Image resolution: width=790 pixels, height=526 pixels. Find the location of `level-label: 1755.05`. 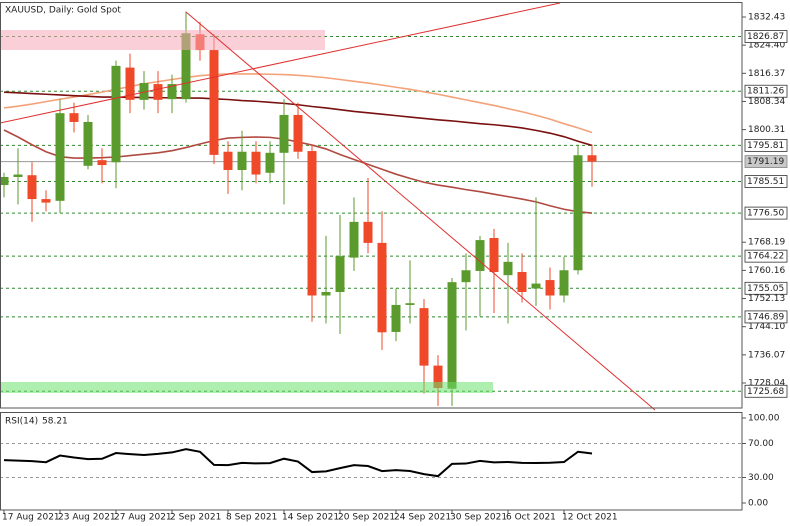

level-label: 1755.05 is located at coordinates (765, 289).